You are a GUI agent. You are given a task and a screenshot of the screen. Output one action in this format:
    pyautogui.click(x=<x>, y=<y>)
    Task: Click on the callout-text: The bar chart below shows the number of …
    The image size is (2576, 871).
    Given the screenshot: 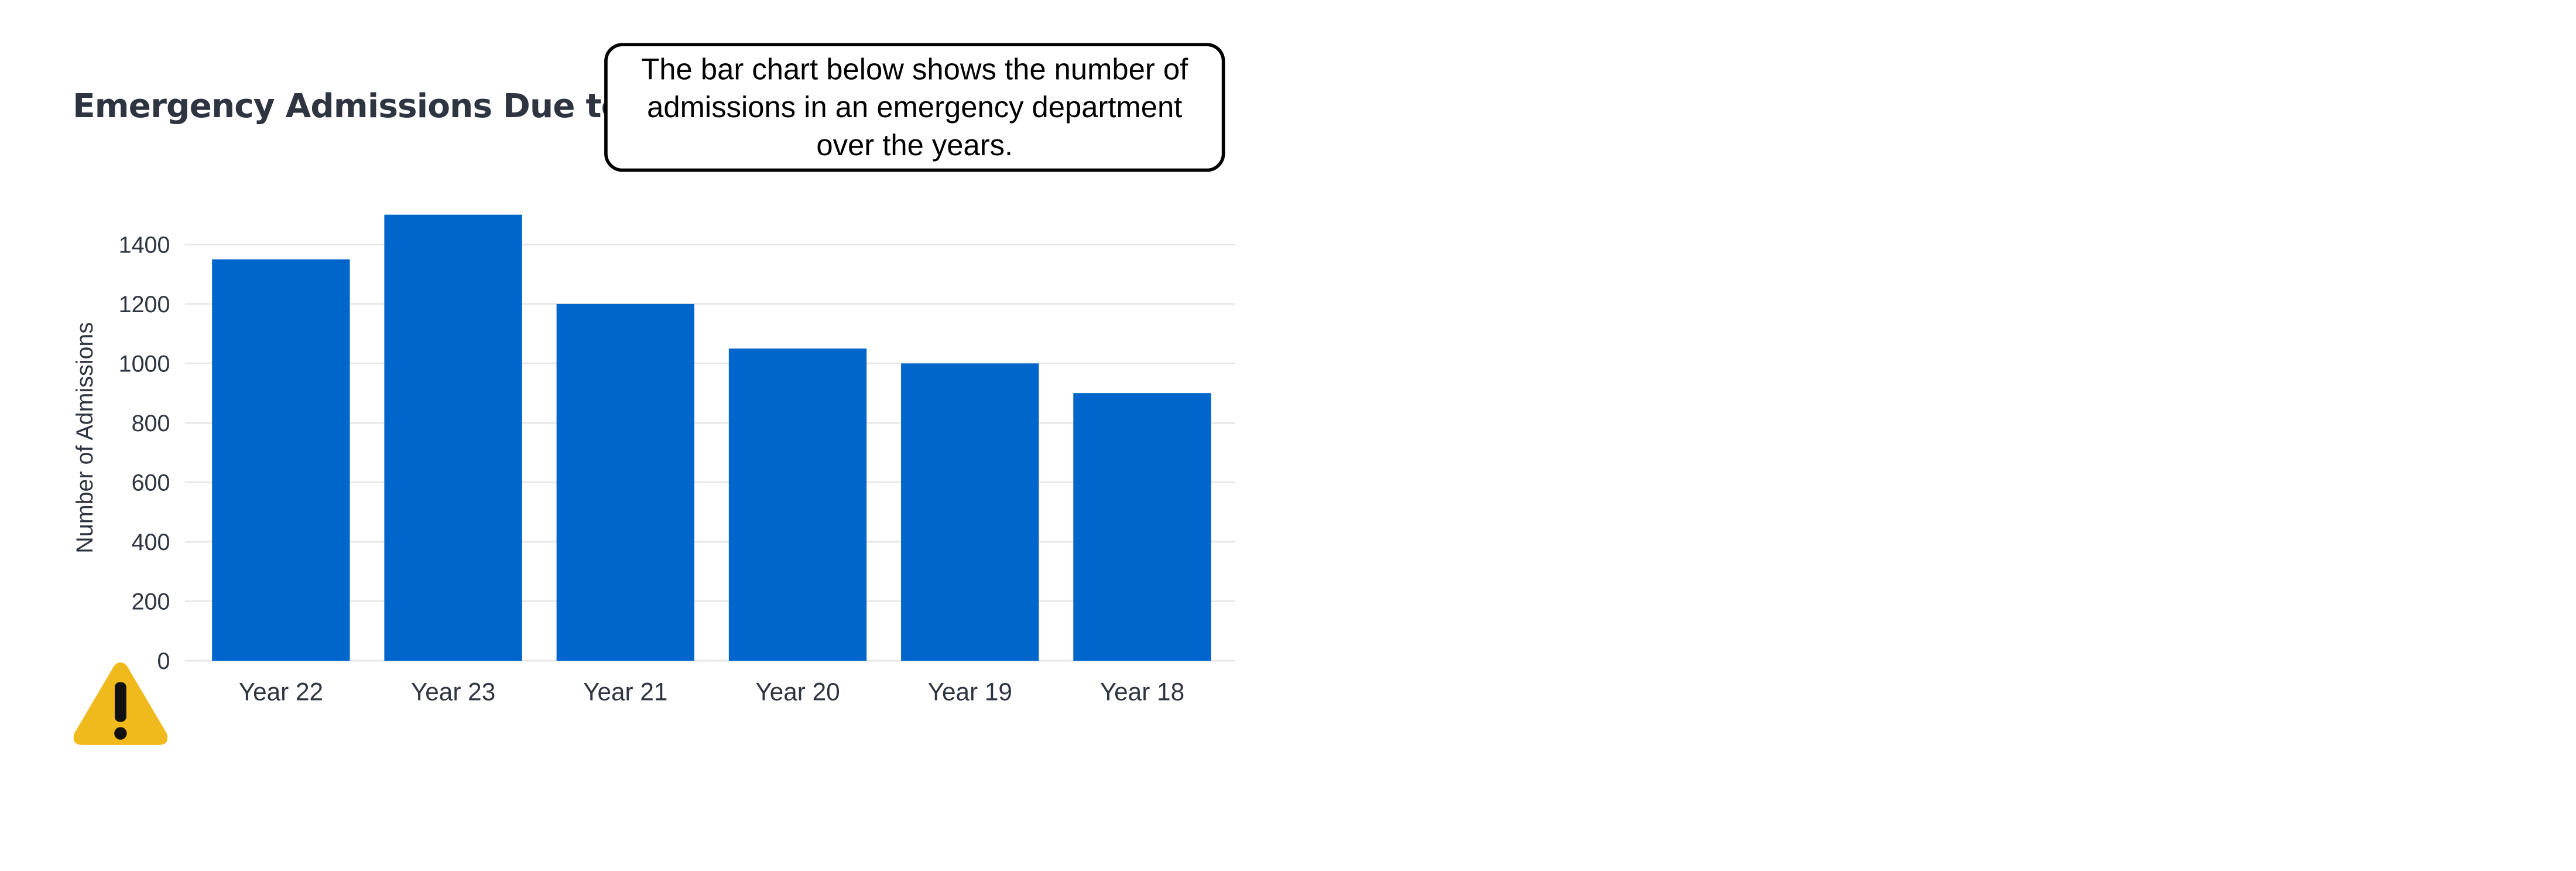 What is the action you would take?
    pyautogui.click(x=915, y=106)
    